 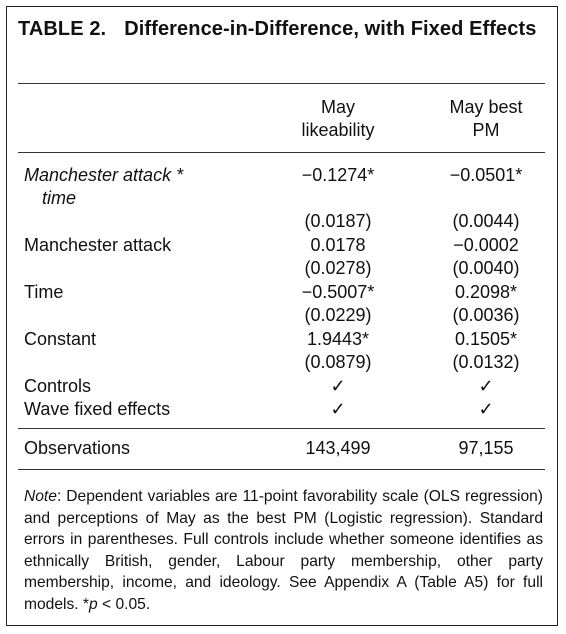 I want to click on row-label-interaction-cont: time, so click(x=59, y=198).